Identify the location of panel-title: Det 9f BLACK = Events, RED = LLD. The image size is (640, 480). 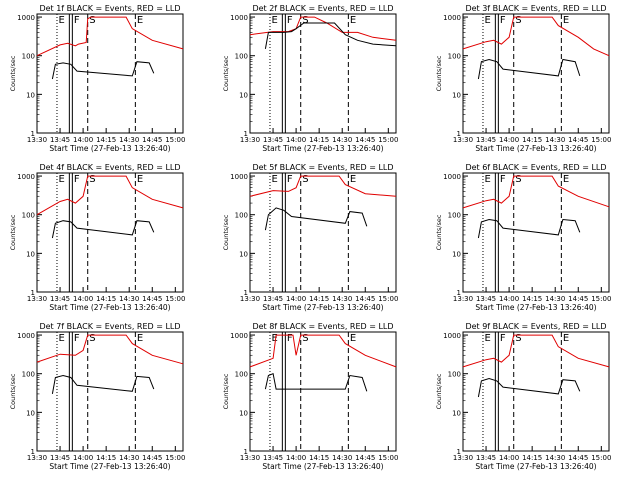
(535, 326).